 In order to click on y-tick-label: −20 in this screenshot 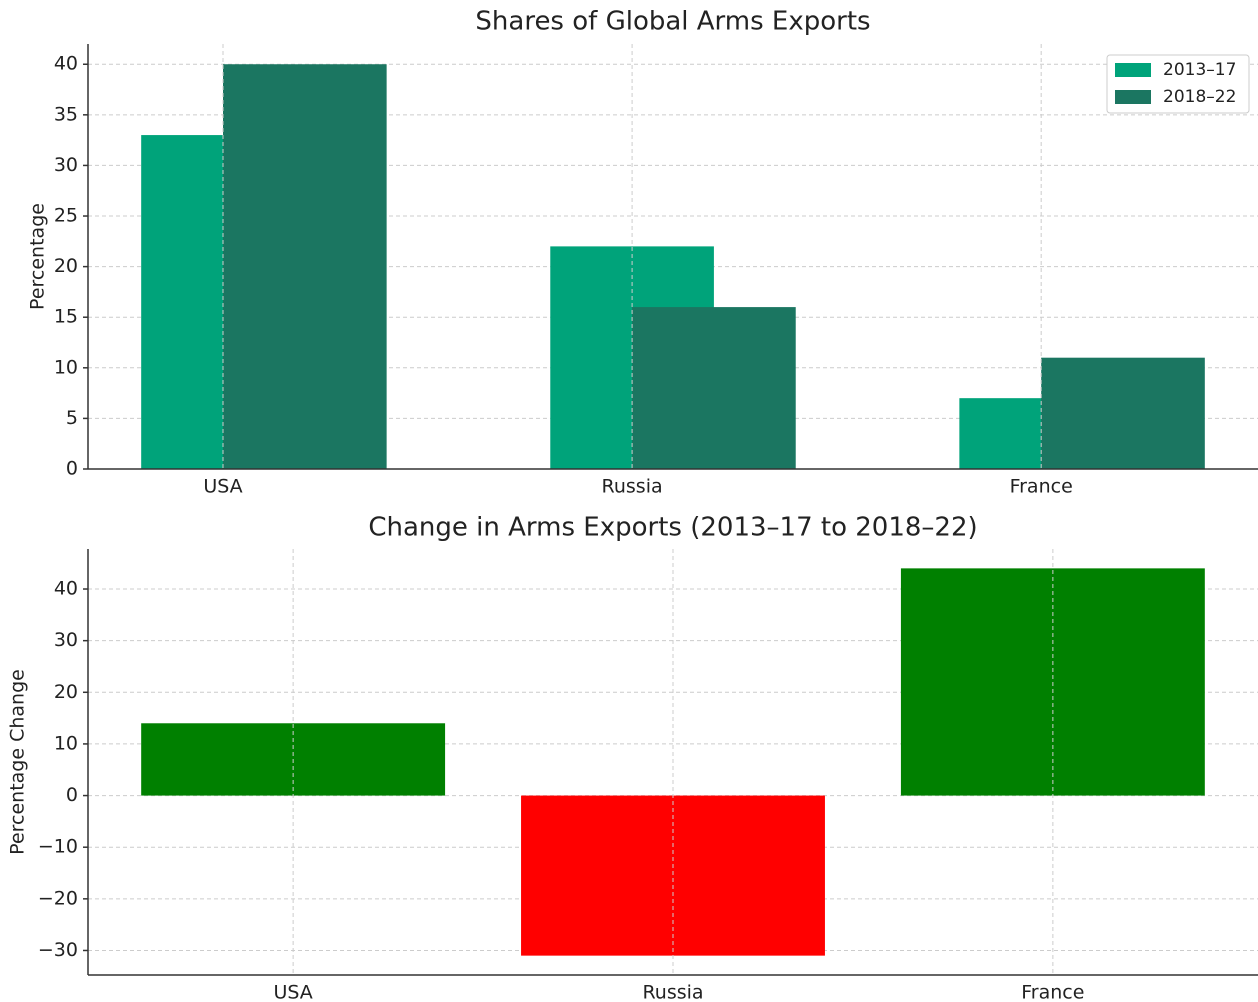, I will do `click(58, 898)`.